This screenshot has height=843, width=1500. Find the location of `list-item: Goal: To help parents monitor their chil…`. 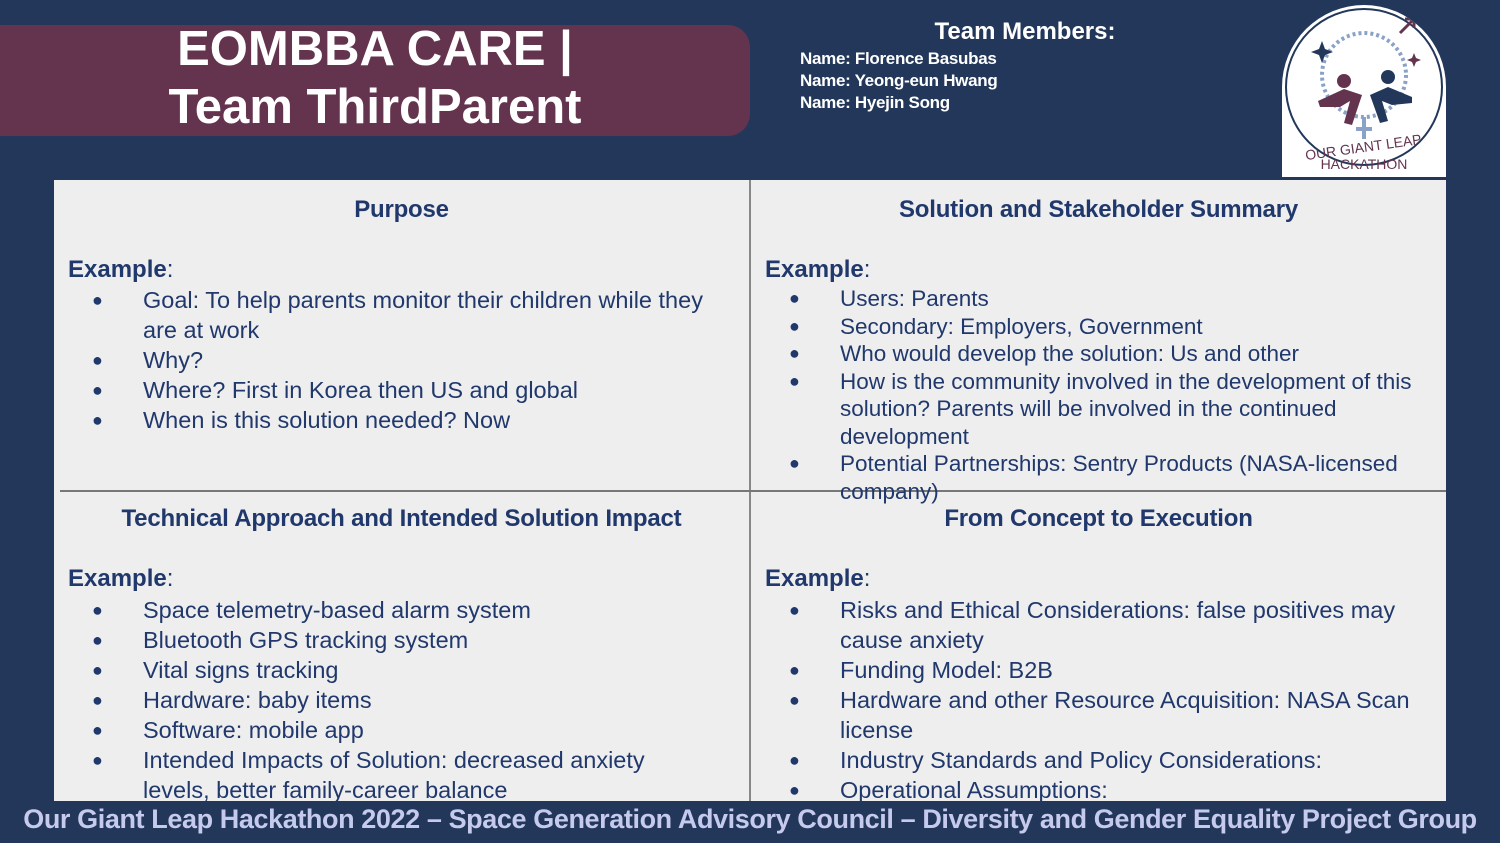

list-item: Goal: To help parents monitor their chil… is located at coordinates (388, 315).